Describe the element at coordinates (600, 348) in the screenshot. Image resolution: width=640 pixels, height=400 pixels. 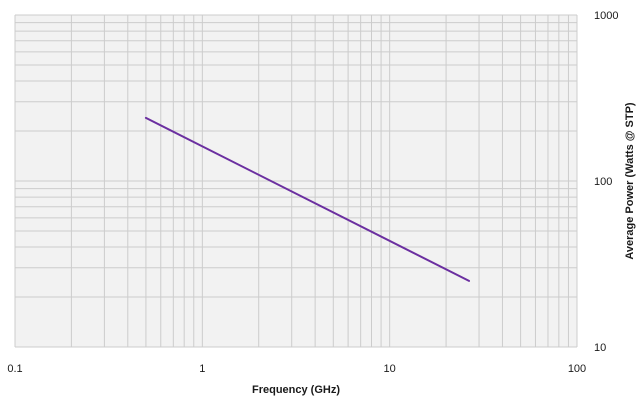
I see `y-tick-label: 10` at that location.